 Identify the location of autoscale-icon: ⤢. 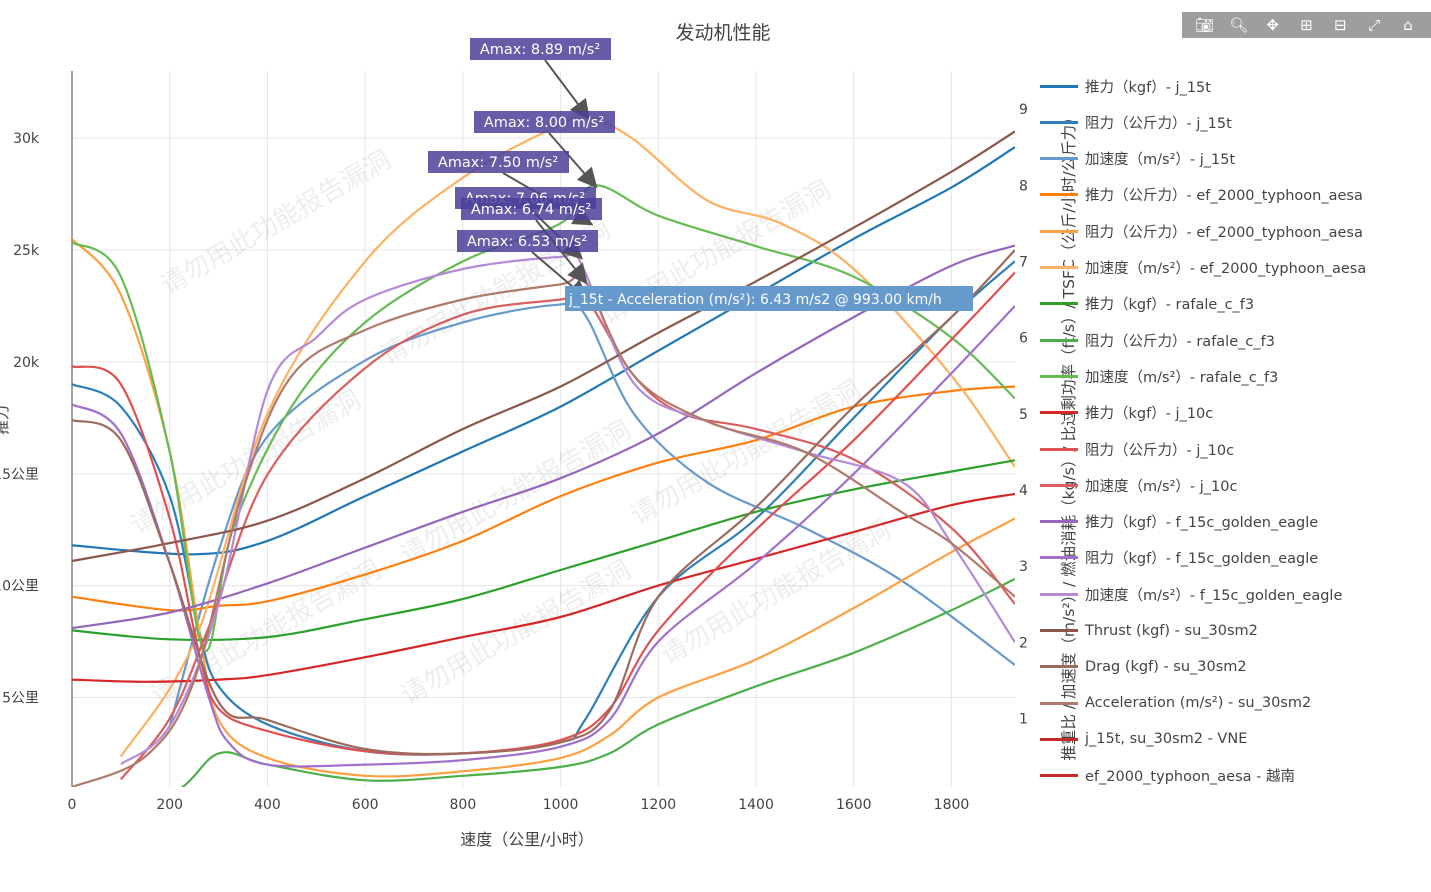
(1374, 25).